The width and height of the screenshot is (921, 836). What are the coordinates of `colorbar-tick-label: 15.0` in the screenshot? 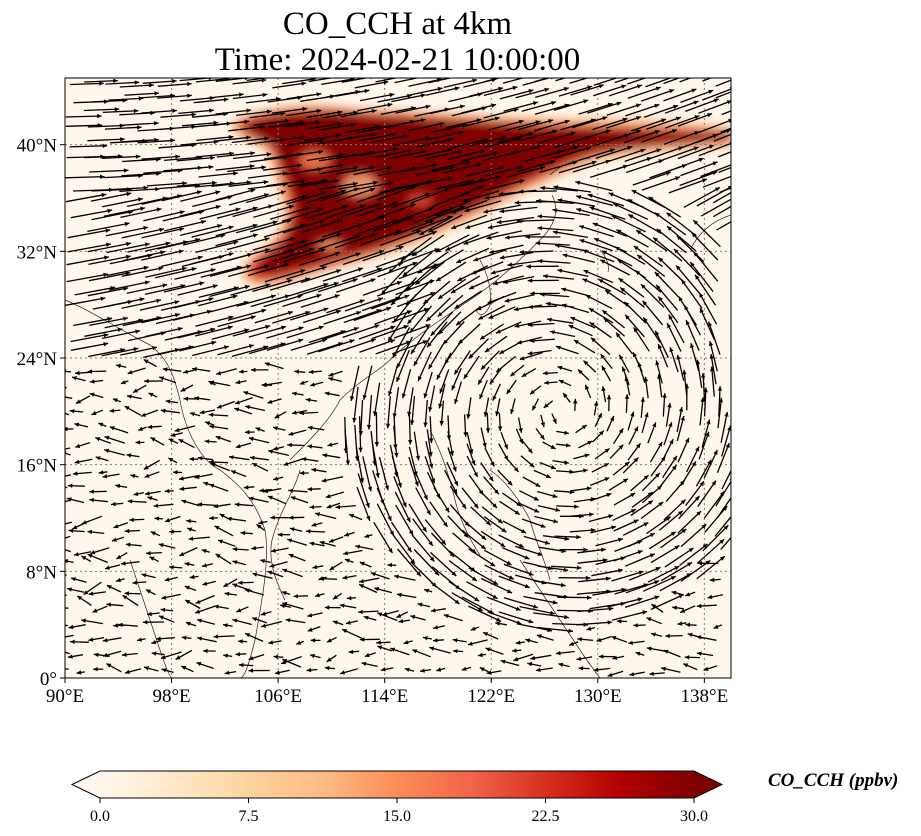 It's located at (397, 816).